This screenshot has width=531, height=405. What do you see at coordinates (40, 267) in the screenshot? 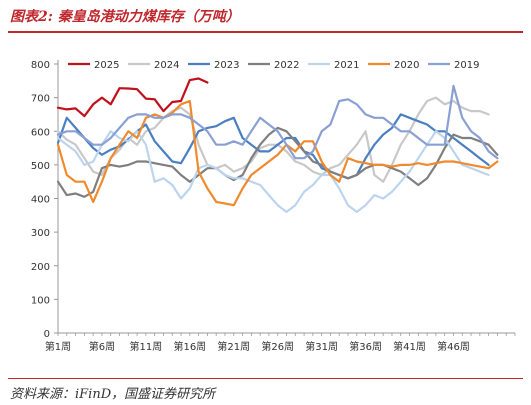
I see `y-tick-label: 200` at bounding box center [40, 267].